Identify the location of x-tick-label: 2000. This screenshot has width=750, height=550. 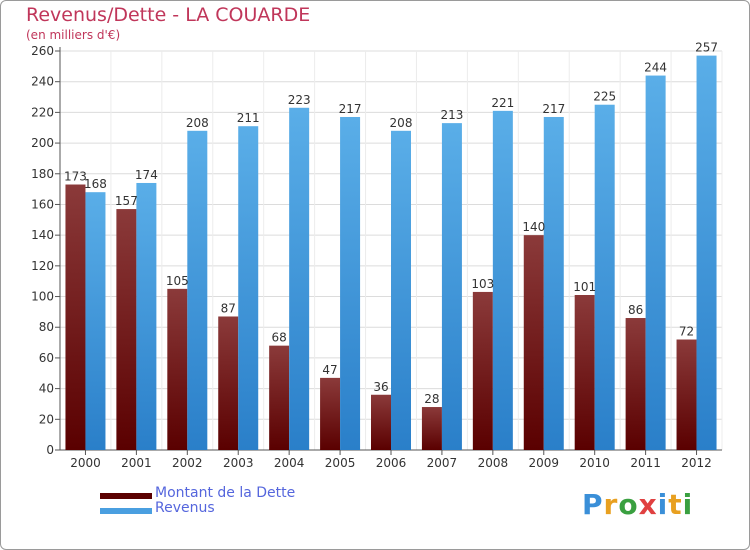
(85, 463).